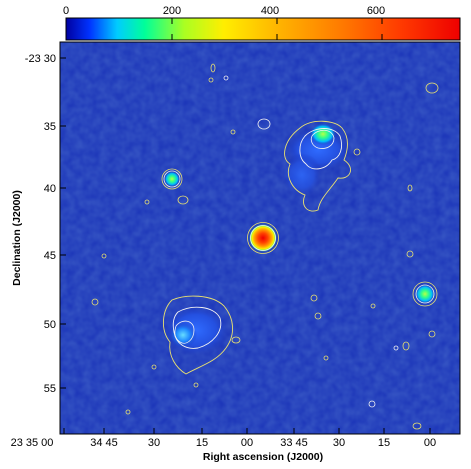  What do you see at coordinates (263, 238) in the screenshot?
I see `bright-compact-source` at bounding box center [263, 238].